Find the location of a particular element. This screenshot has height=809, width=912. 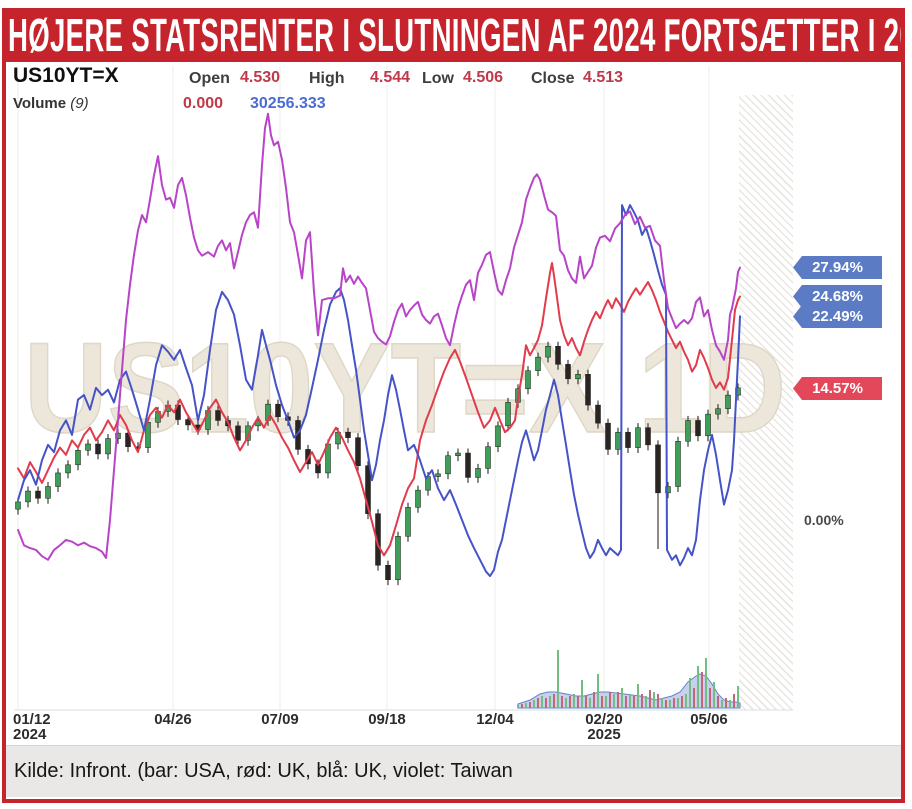

future-hatch-region is located at coordinates (766, 402).